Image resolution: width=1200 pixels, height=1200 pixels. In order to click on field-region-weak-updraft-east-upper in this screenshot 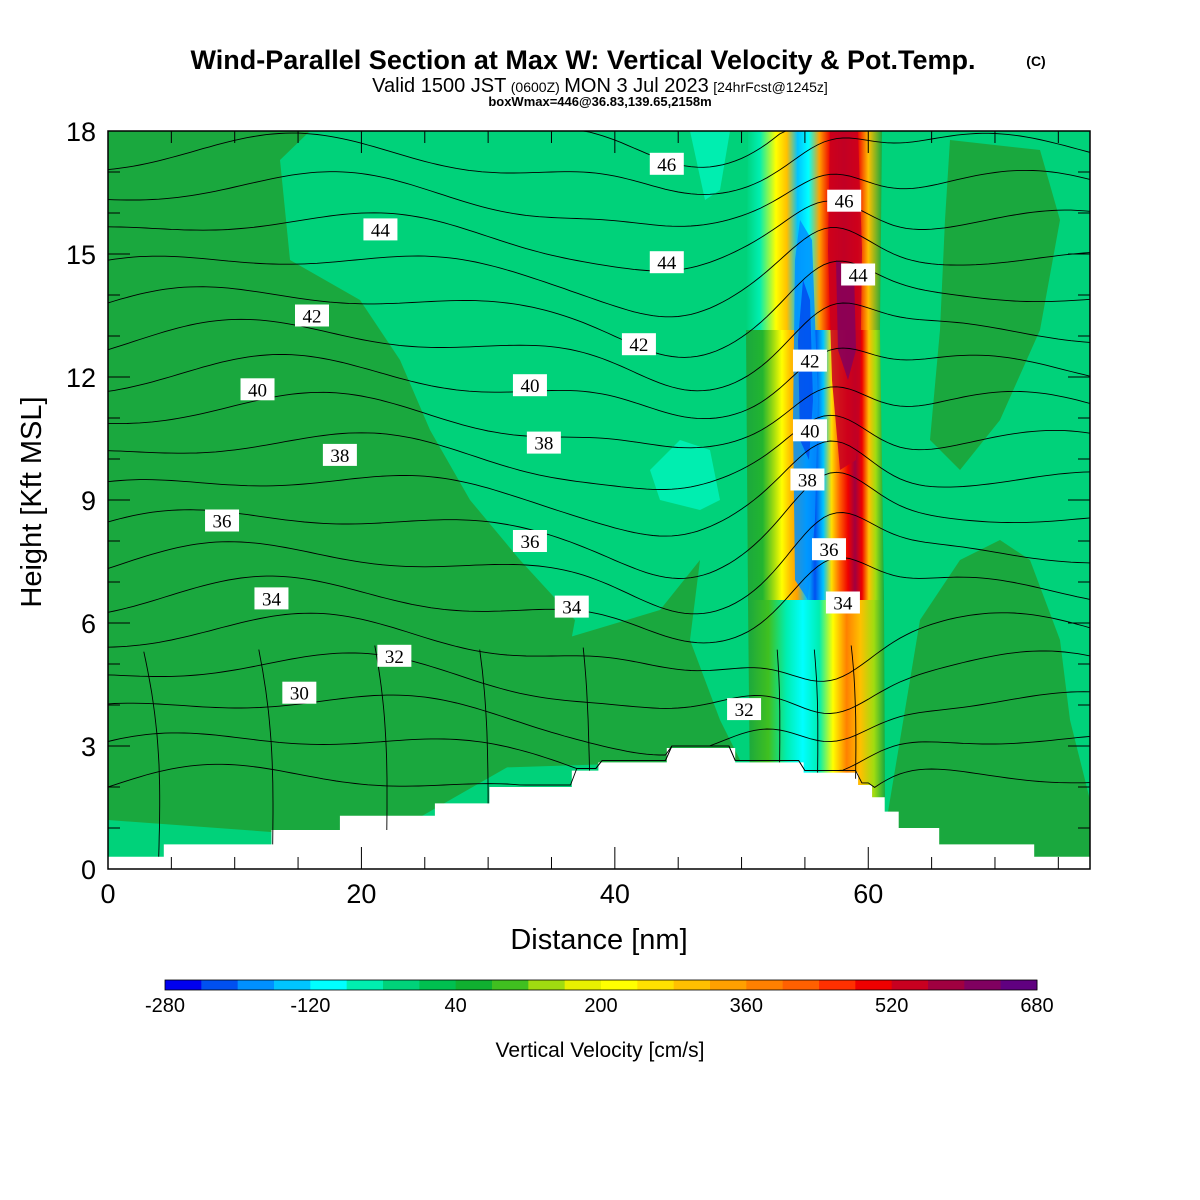, I will do `click(995, 305)`.